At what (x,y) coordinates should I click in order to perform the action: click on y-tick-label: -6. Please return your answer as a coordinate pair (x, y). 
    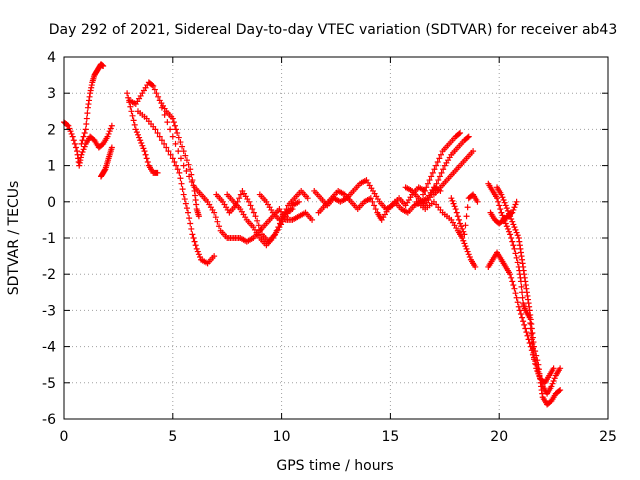
    Looking at the image, I should click on (49, 420).